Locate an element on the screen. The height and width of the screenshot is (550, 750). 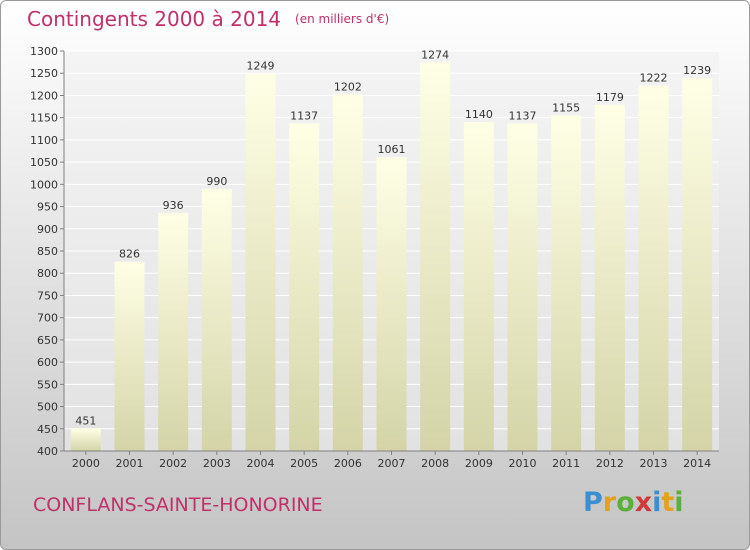
chart-title: Contingents 2000 à 2014 (en milliers d'€) is located at coordinates (208, 19).